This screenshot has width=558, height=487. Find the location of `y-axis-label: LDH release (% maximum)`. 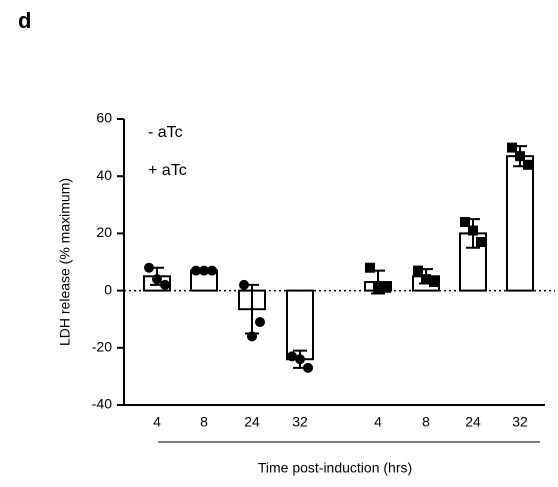

y-axis-label: LDH release (% maximum) is located at coordinates (65, 262).